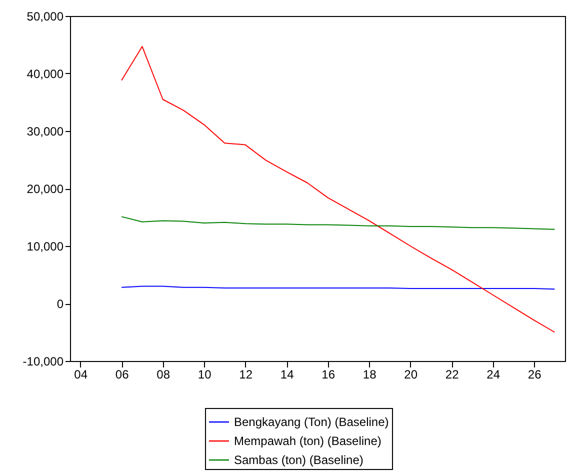  Describe the element at coordinates (299, 460) in the screenshot. I see `legend-label: Sambas (ton) (Baseline)` at that location.